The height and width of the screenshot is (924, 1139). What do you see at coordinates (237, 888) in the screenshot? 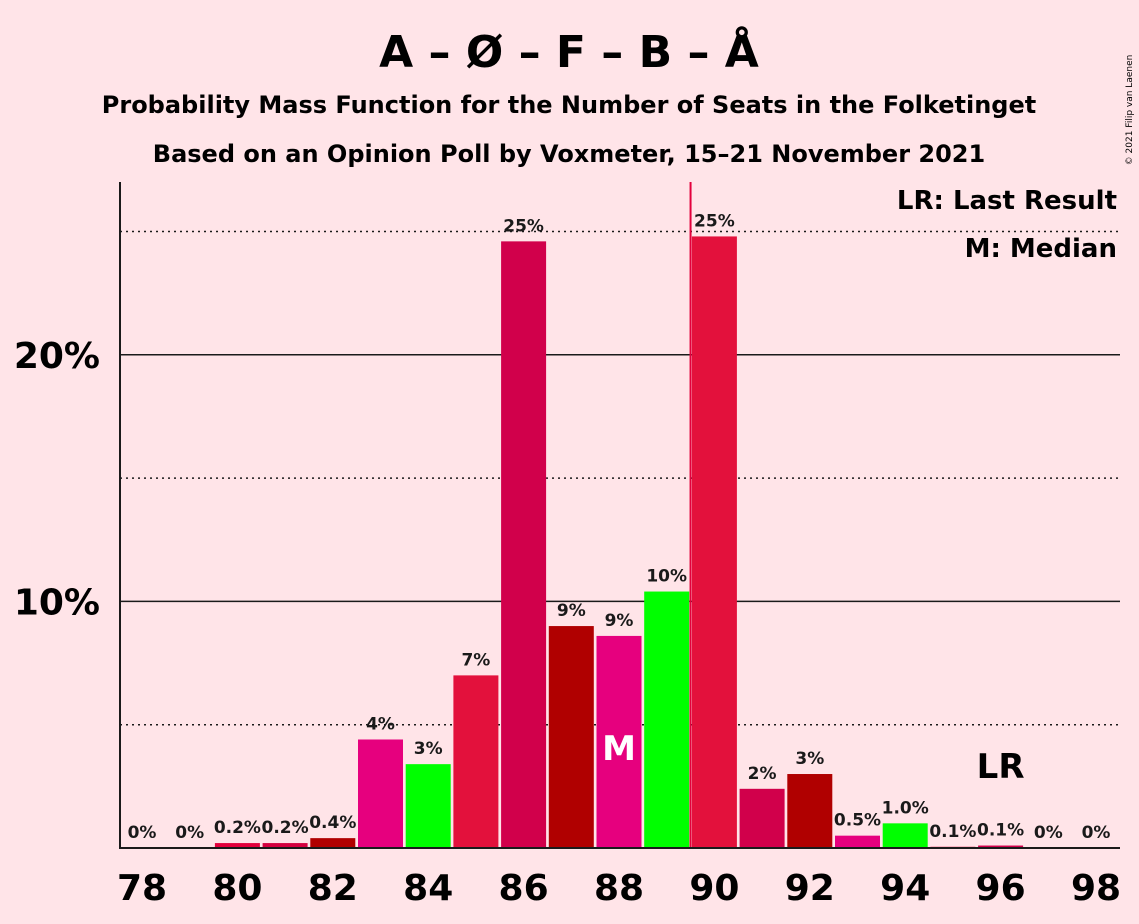
I see `x-tick-label: 80` at bounding box center [237, 888].